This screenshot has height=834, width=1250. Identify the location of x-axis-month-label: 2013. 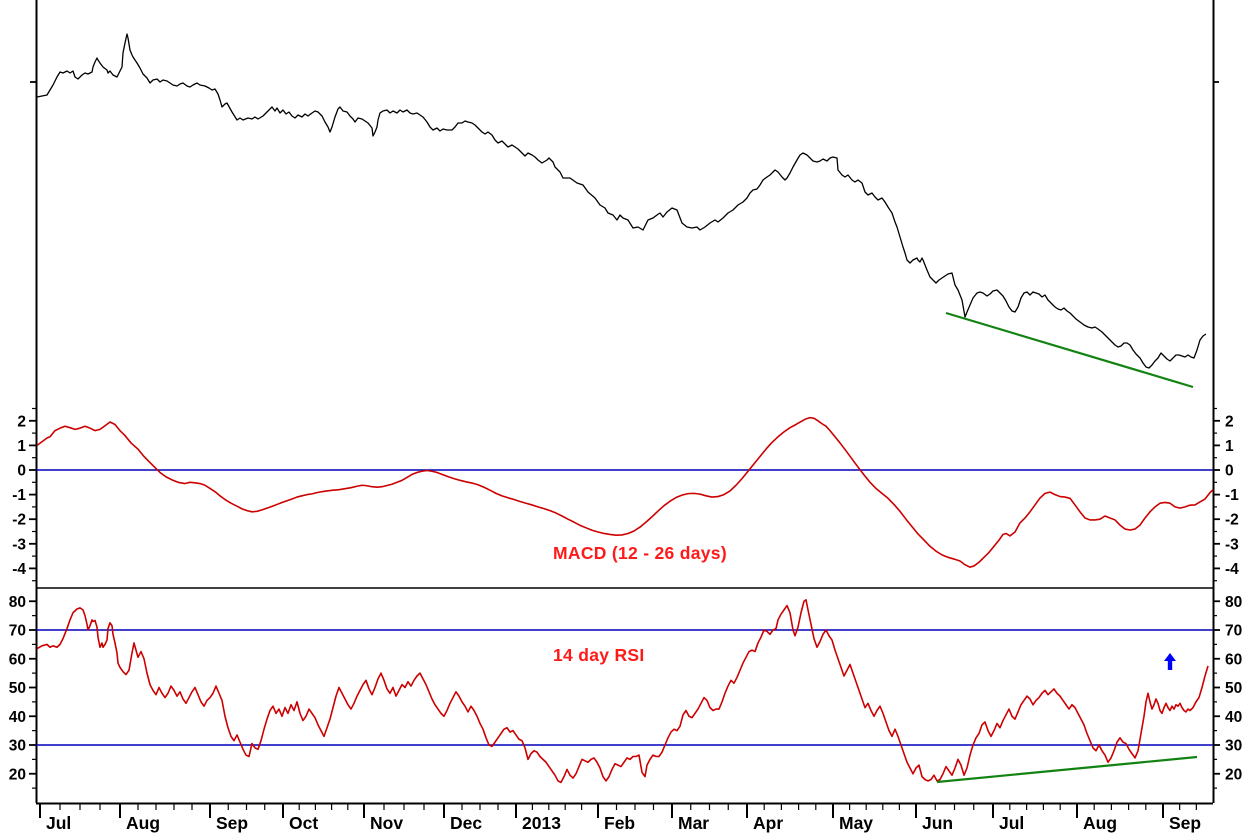
(541, 823).